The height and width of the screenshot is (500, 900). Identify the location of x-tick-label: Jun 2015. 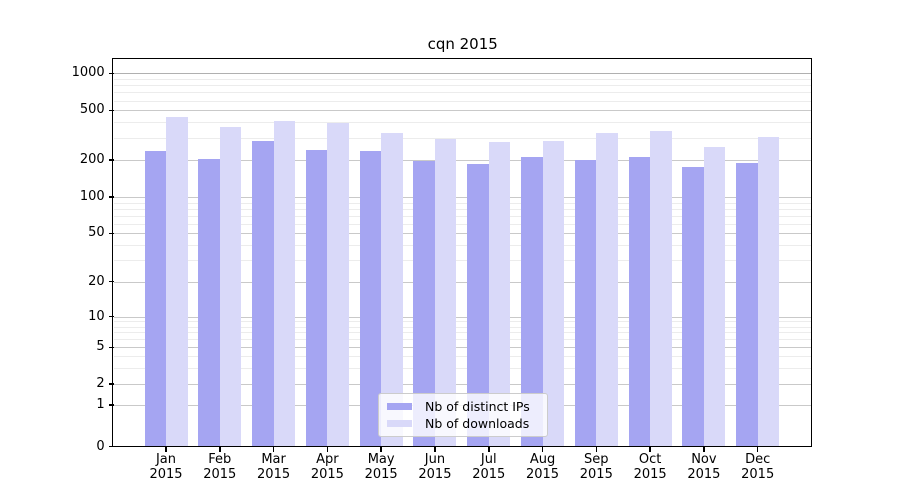
(435, 467).